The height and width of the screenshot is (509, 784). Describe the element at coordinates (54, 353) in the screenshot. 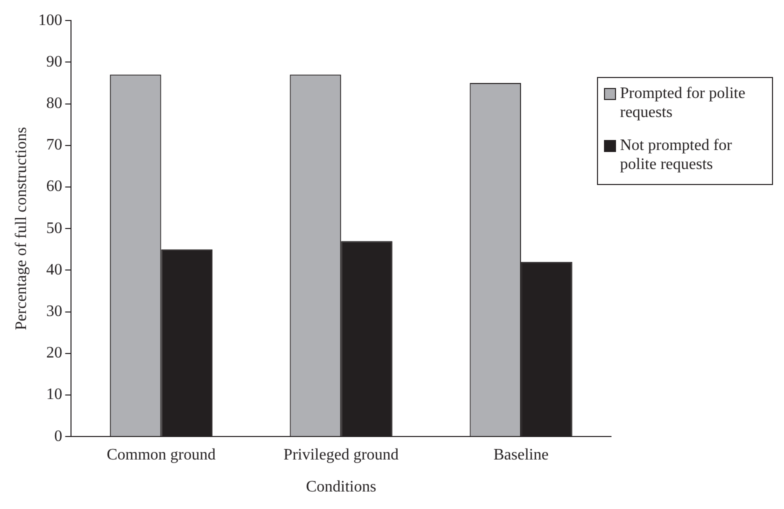

I see `y-tick-label: 20` at that location.